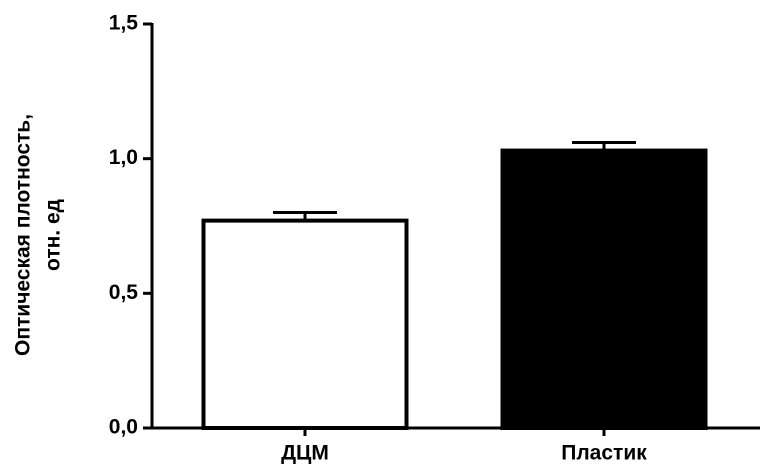  Describe the element at coordinates (23, 235) in the screenshot. I see `y-axis-label: Оптическая плотность,` at that location.